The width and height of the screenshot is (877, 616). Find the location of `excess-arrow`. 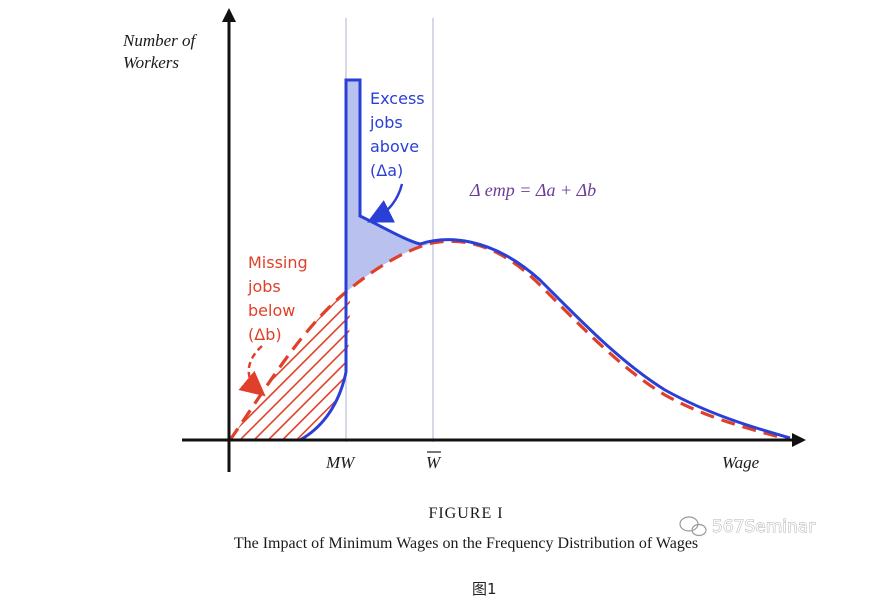

excess-arrow is located at coordinates (385, 203).